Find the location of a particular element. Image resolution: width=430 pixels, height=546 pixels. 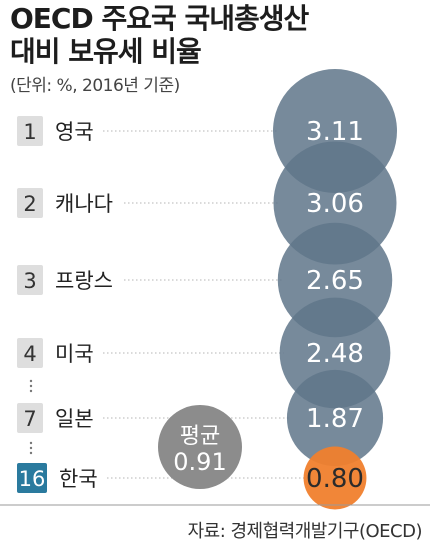

country-label: 한국 is located at coordinates (78, 479).